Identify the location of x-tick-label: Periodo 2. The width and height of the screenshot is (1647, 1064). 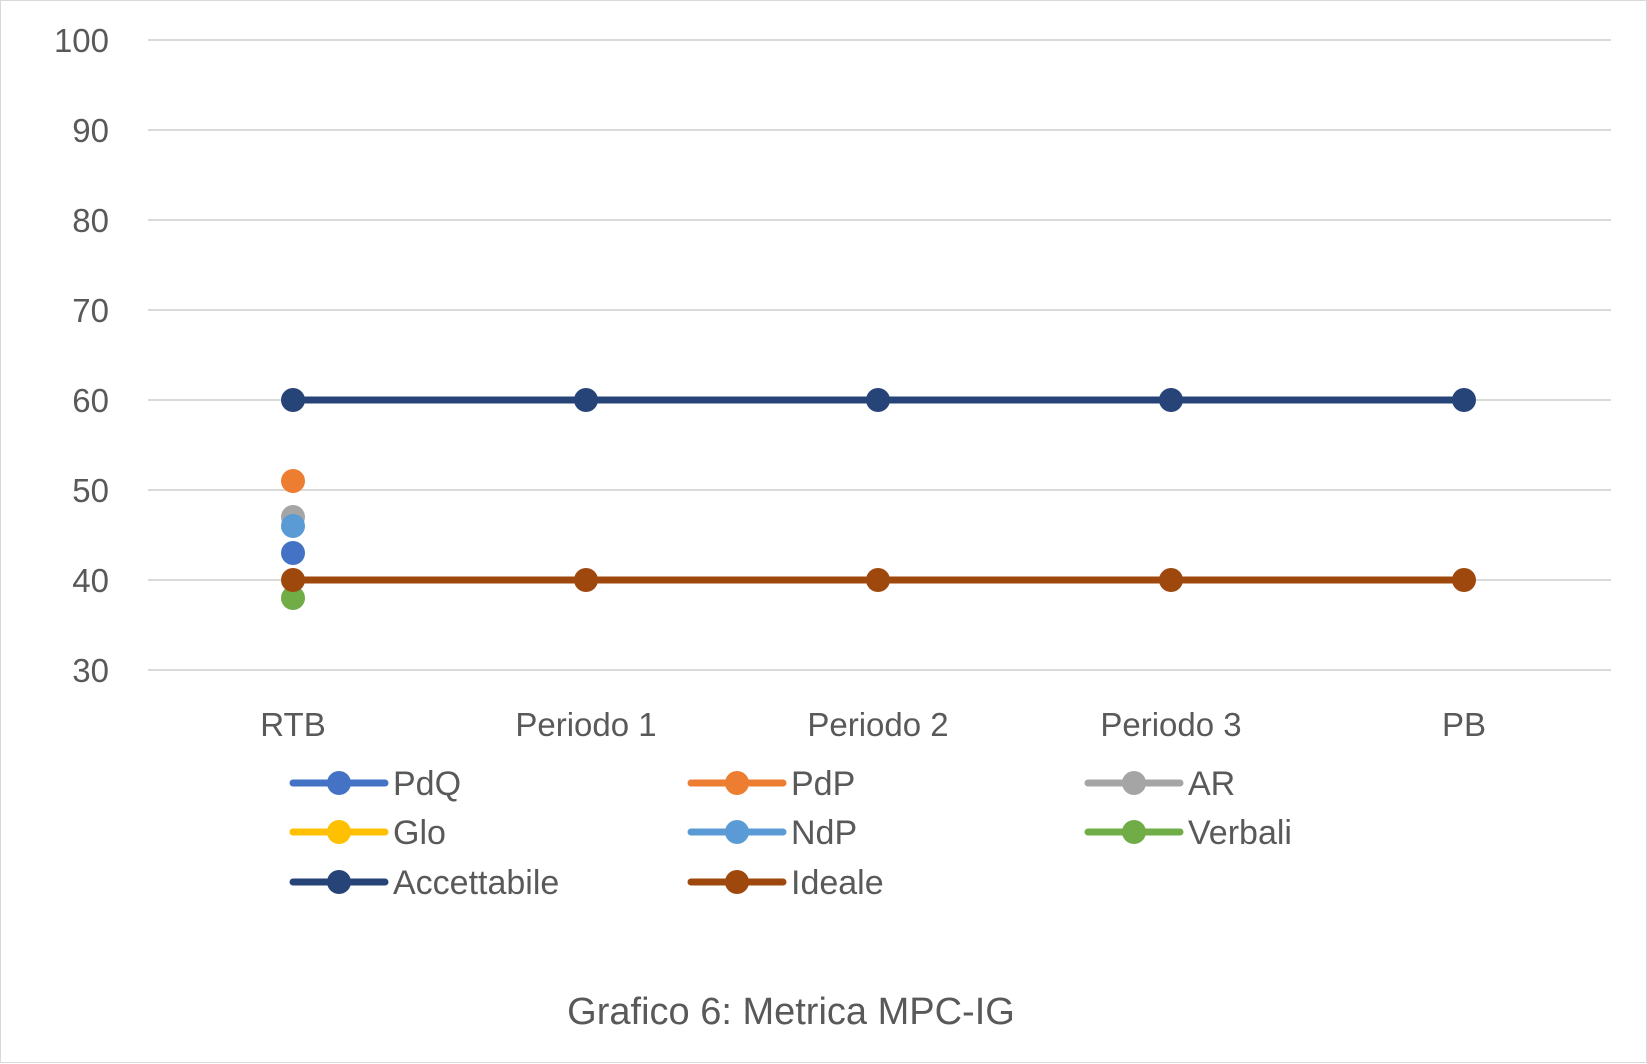
(877, 724).